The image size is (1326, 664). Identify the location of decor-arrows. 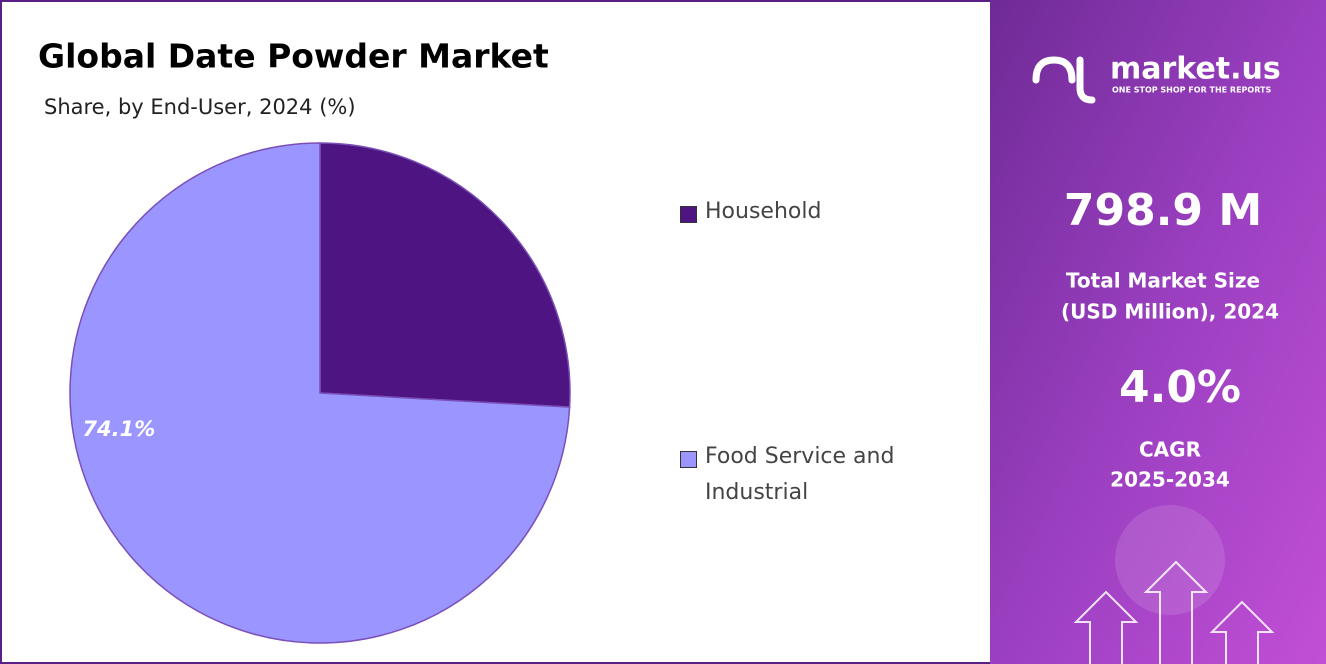
(1174, 612).